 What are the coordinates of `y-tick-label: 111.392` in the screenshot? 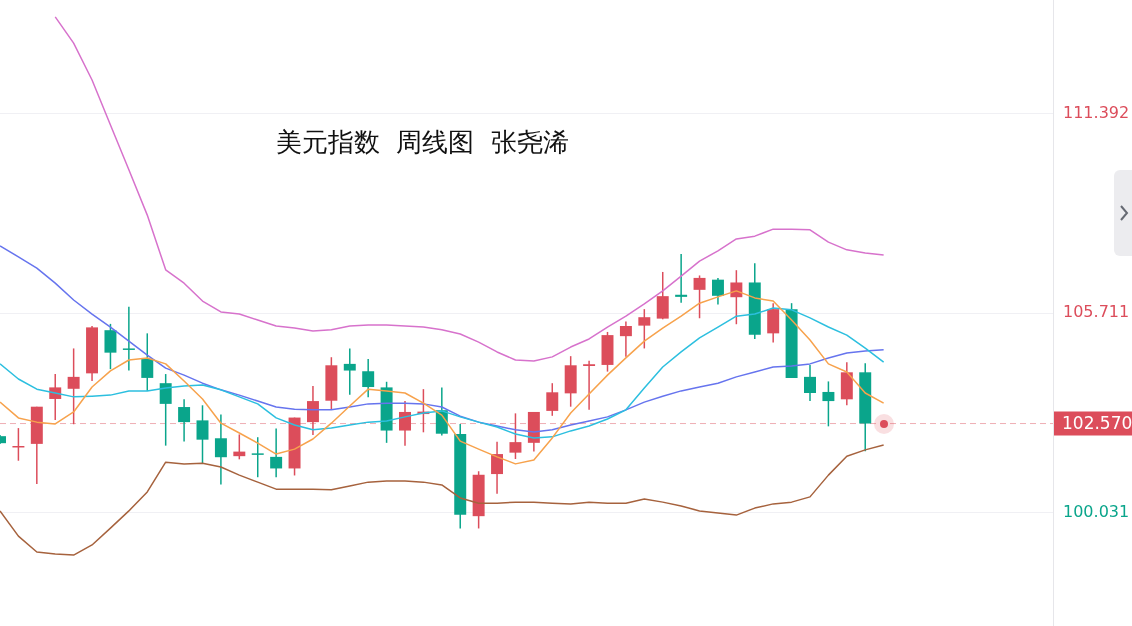 It's located at (1096, 113).